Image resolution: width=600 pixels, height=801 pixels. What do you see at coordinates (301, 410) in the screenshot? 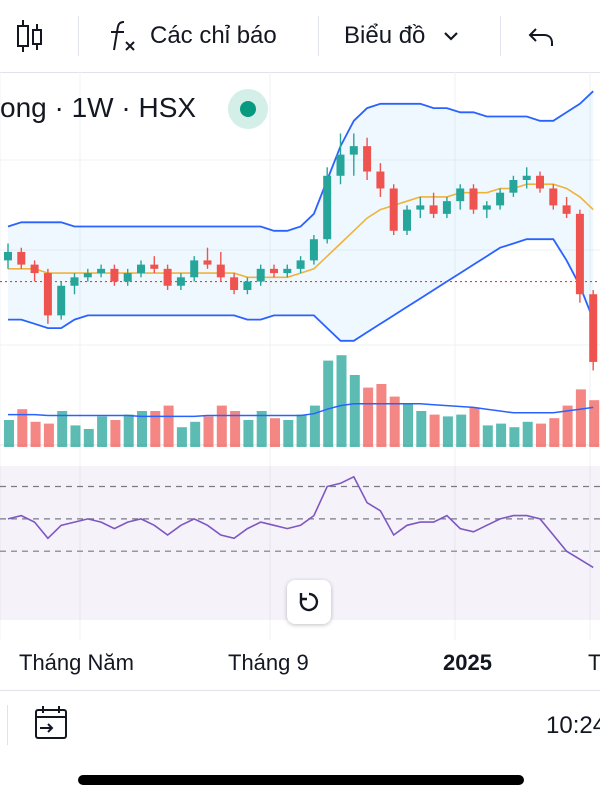
I see `volume-ma-line` at bounding box center [301, 410].